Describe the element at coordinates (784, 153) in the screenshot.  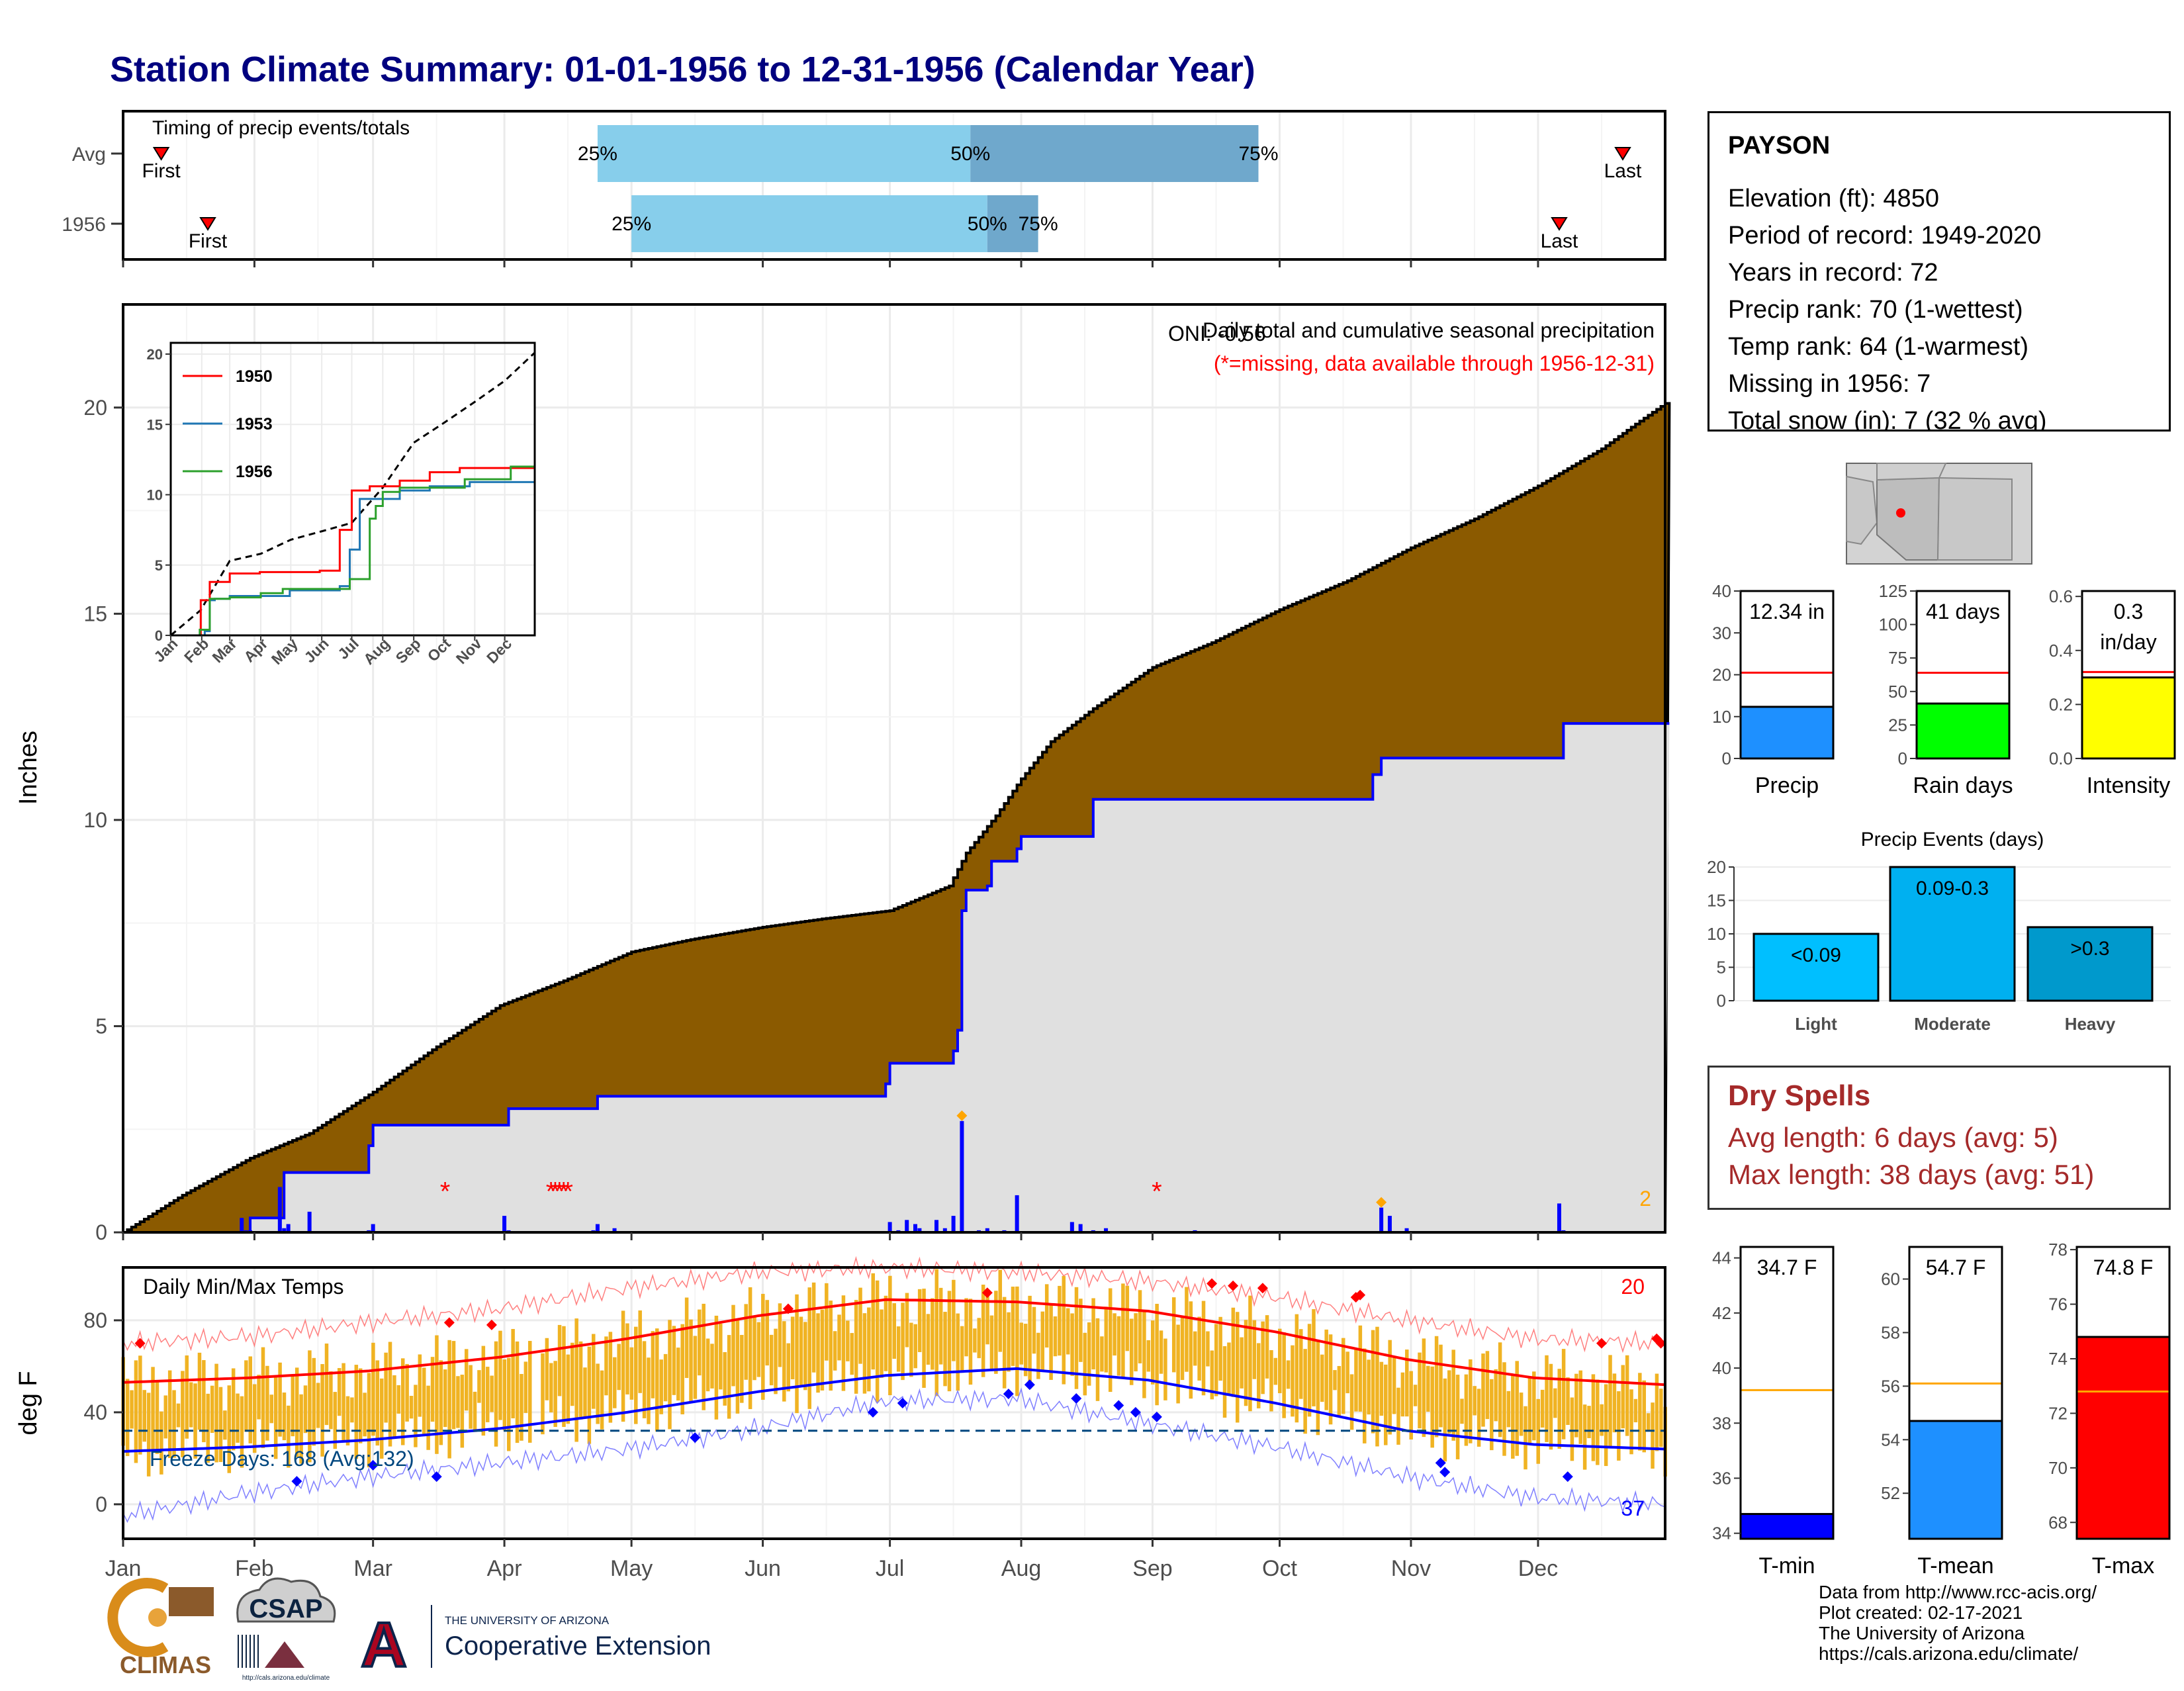
I see `timing-bar-early-Avg` at that location.